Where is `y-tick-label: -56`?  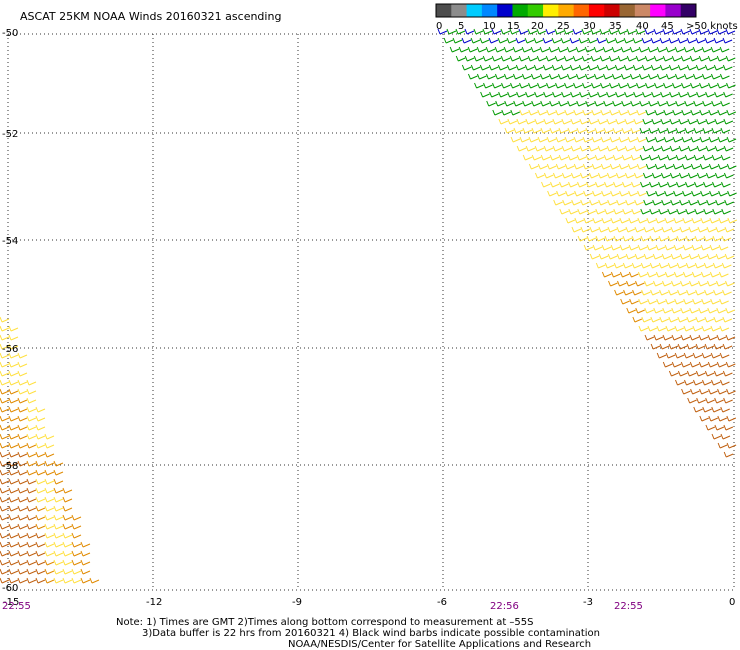 y-tick-label: -56 is located at coordinates (10, 349).